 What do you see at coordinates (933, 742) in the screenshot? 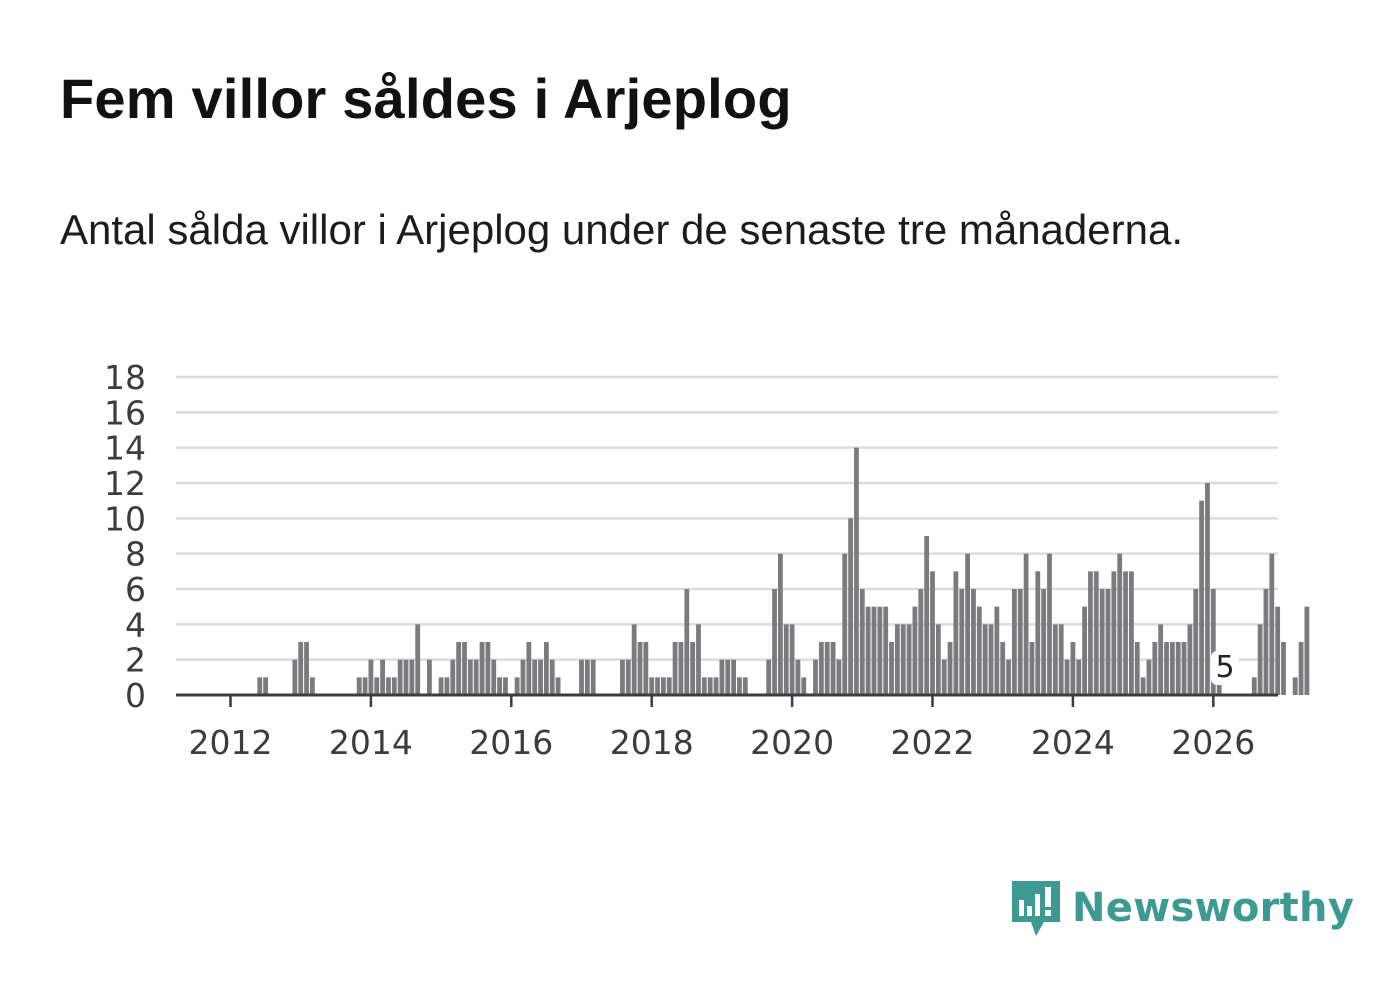
I see `x-tick-label: 2022` at bounding box center [933, 742].